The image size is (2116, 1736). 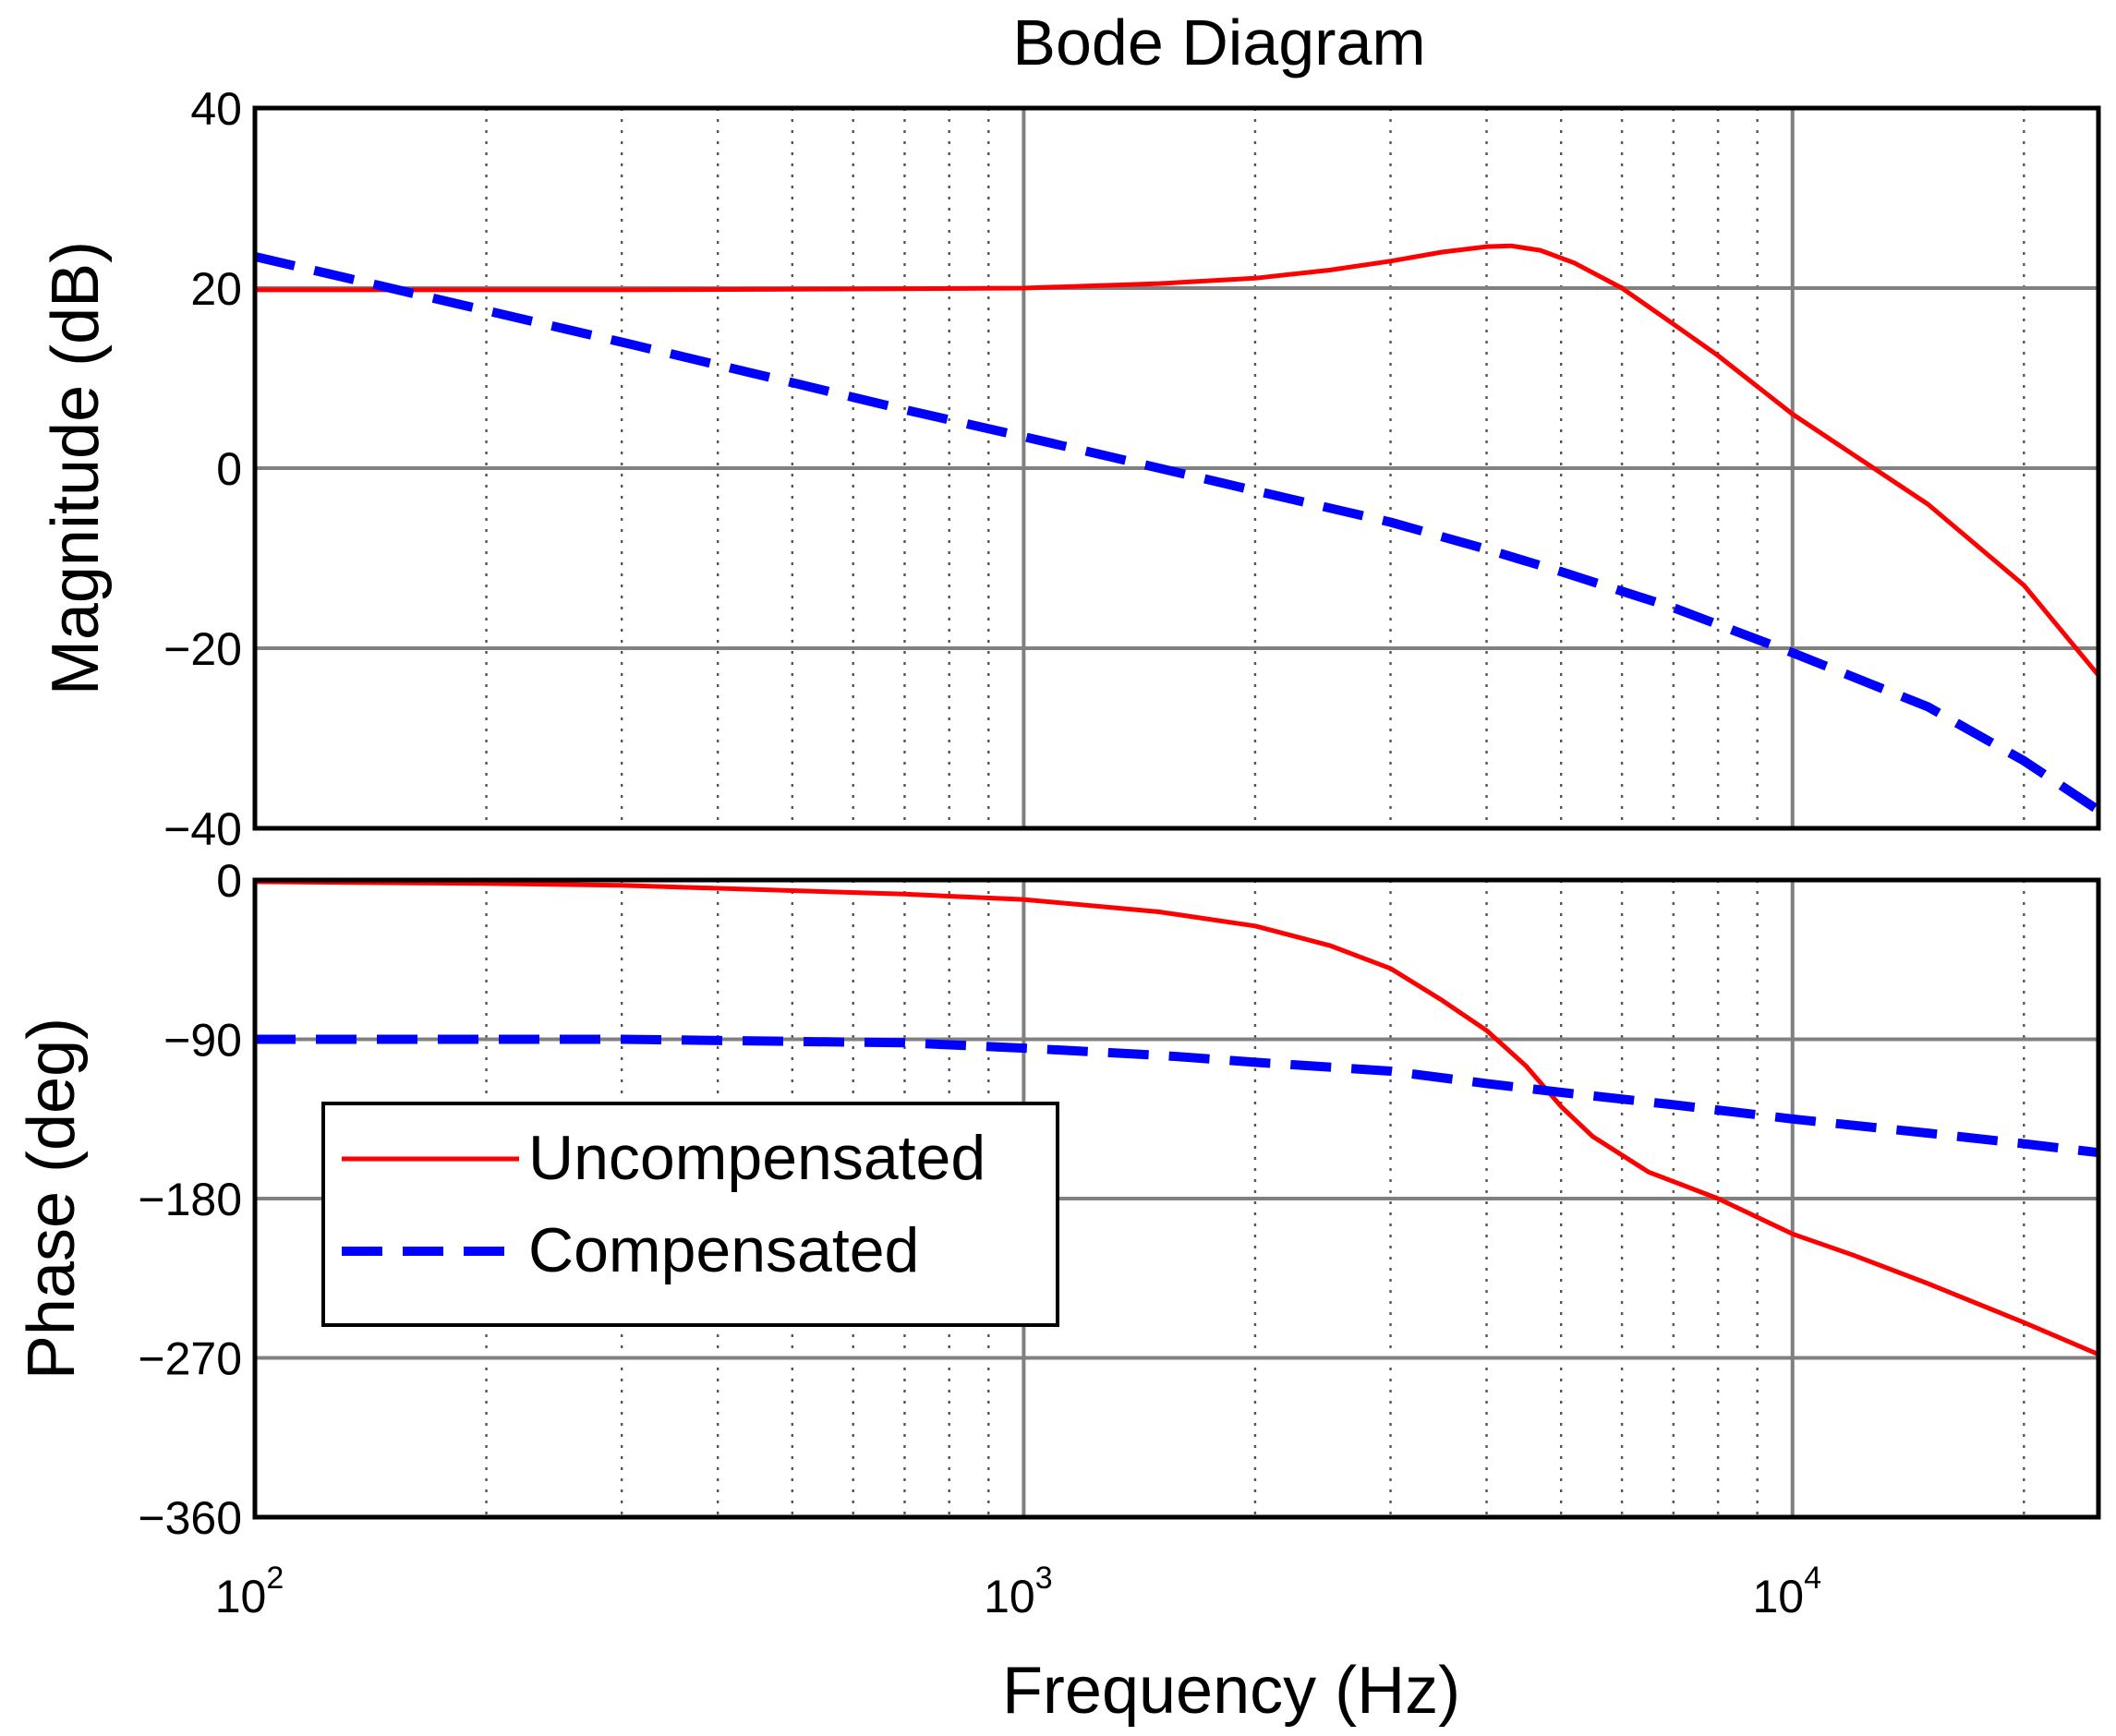 What do you see at coordinates (756, 1158) in the screenshot?
I see `legend-label-uncompensated: Uncompensated` at bounding box center [756, 1158].